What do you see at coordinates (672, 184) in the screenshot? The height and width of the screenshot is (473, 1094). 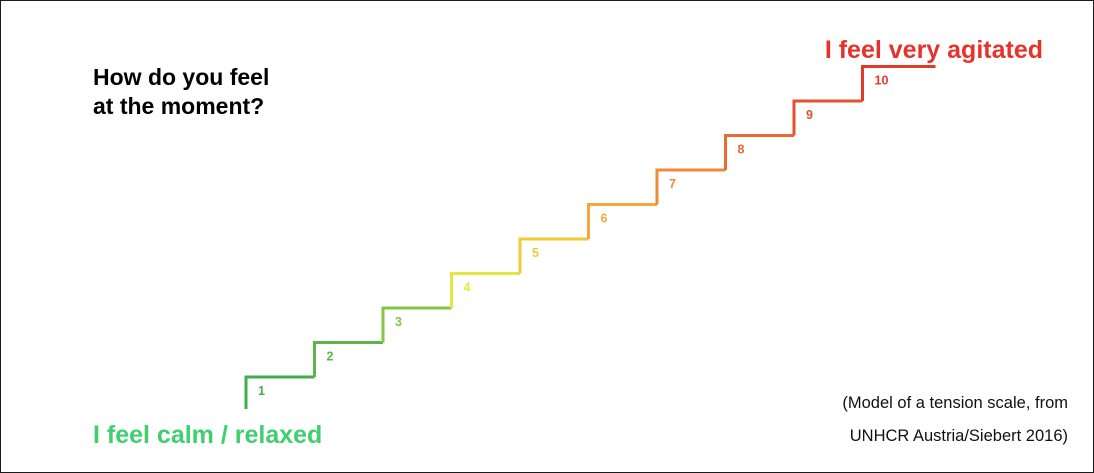 I see `step-label-7: 7` at bounding box center [672, 184].